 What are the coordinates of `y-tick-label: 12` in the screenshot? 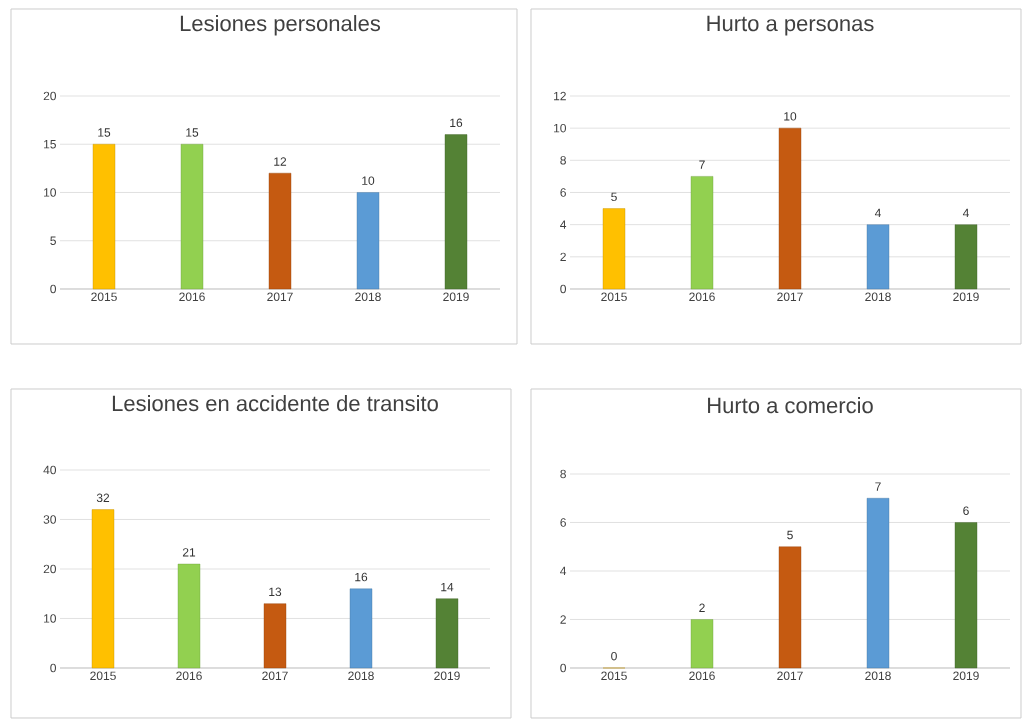 It's located at (560, 96).